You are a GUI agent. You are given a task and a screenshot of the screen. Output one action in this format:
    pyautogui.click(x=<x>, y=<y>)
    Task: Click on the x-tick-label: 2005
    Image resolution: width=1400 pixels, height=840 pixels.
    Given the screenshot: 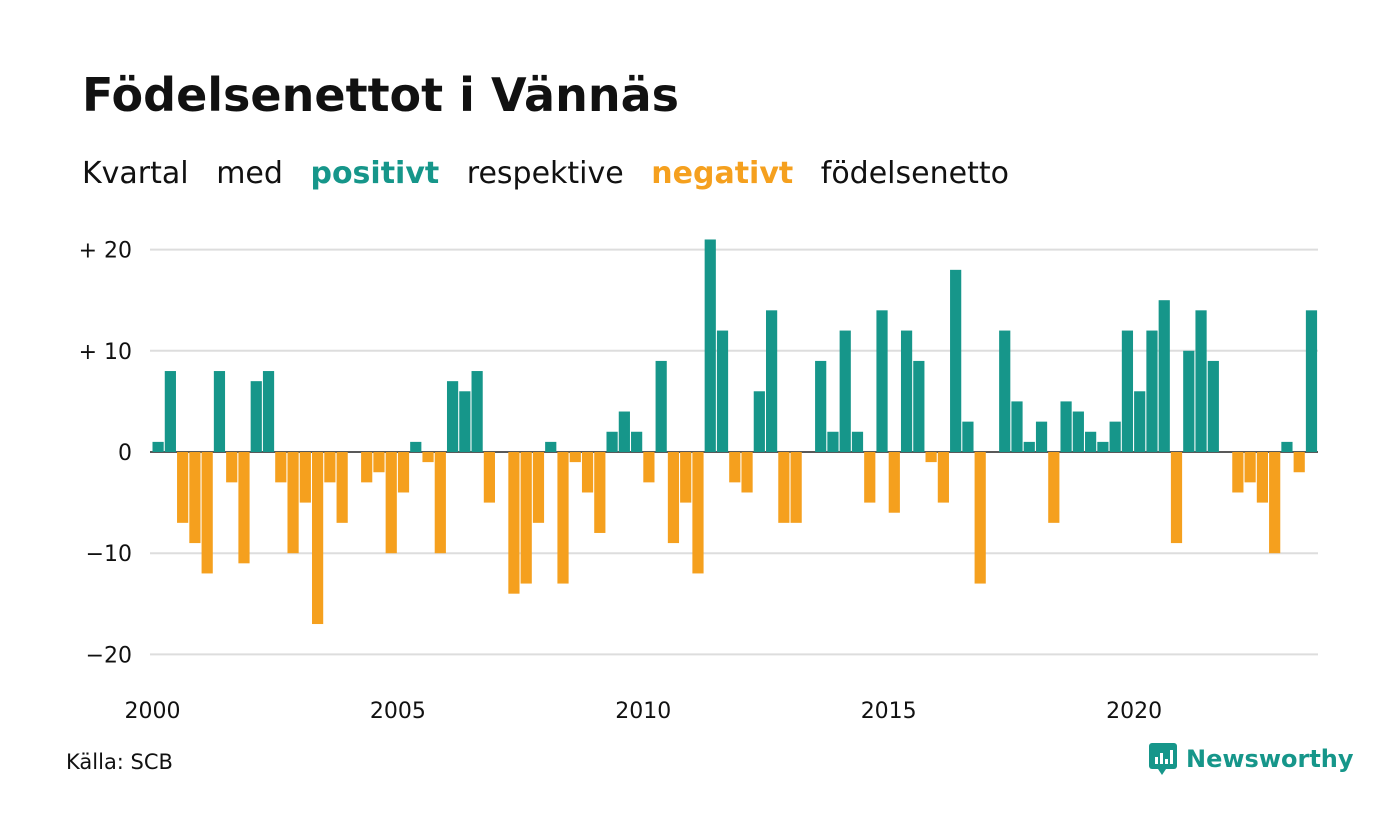 What is the action you would take?
    pyautogui.click(x=398, y=711)
    